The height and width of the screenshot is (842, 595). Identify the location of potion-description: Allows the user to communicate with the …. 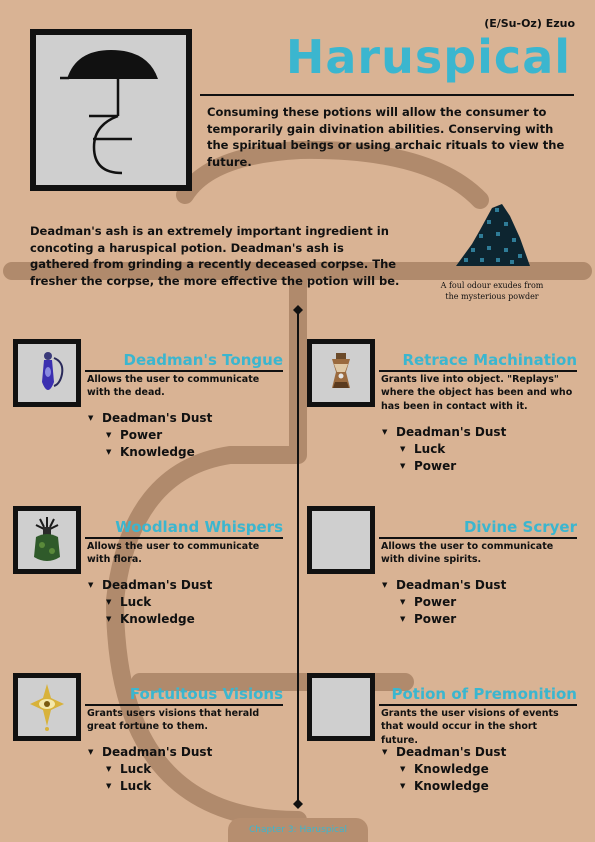
(173, 386).